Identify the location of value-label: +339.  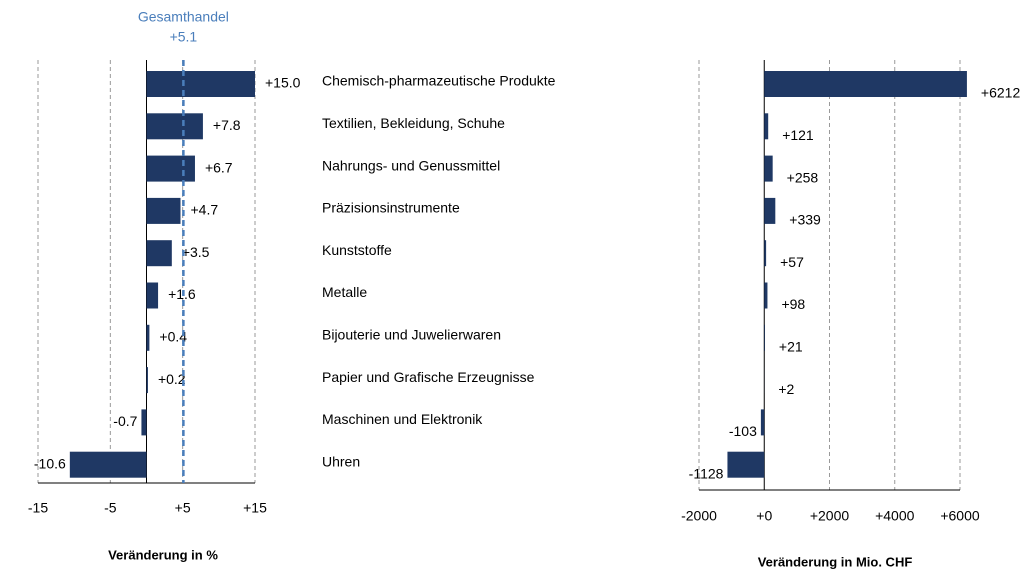
(805, 220).